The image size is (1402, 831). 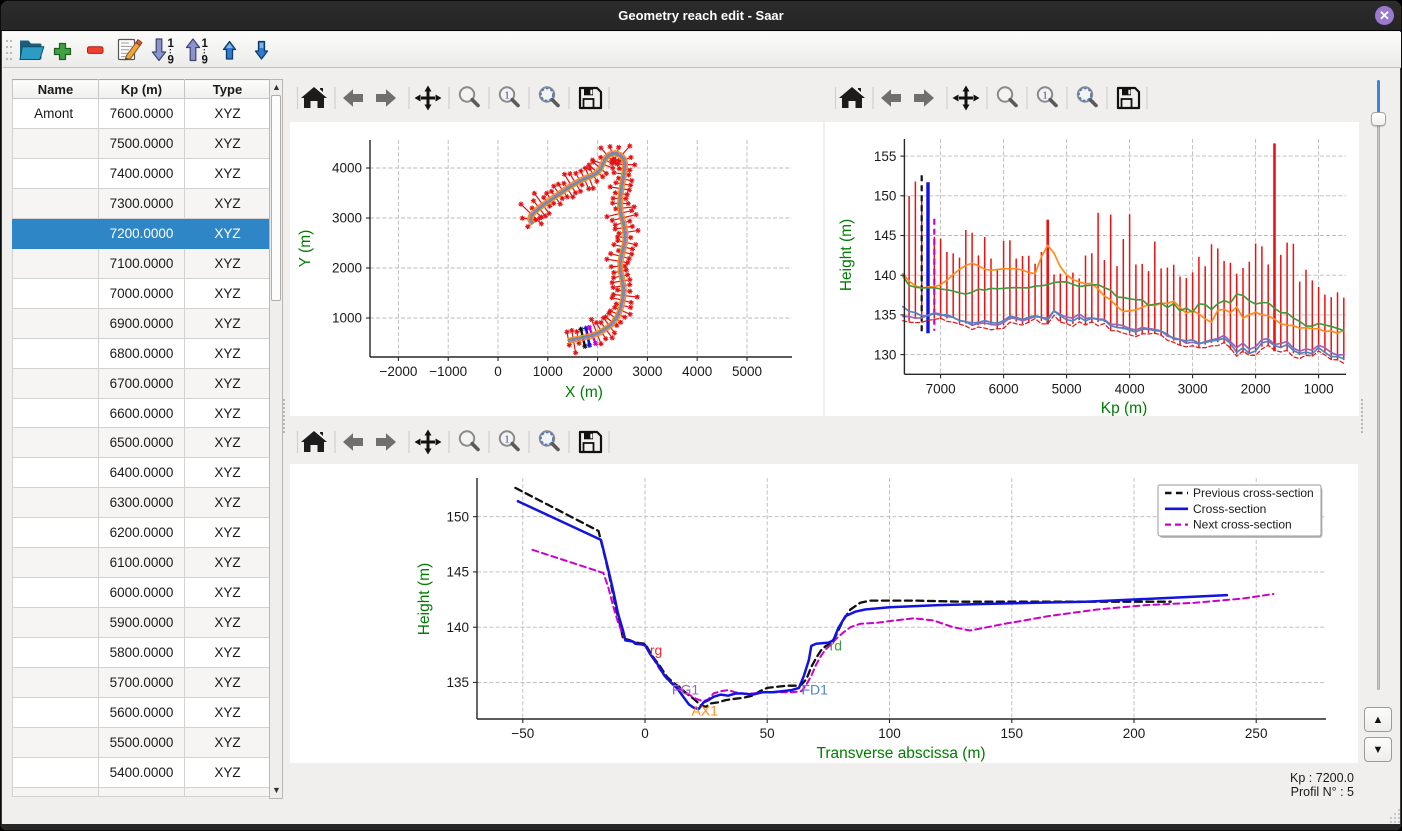 I want to click on svg-text: 50, so click(x=767, y=733).